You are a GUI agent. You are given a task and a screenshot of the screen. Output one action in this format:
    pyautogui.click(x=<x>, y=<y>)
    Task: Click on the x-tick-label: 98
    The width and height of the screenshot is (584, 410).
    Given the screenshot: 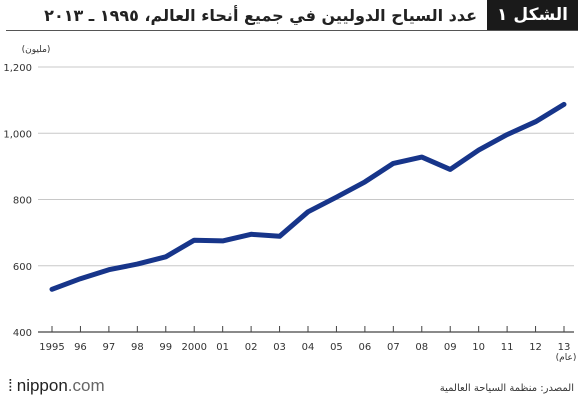 What is the action you would take?
    pyautogui.click(x=137, y=347)
    